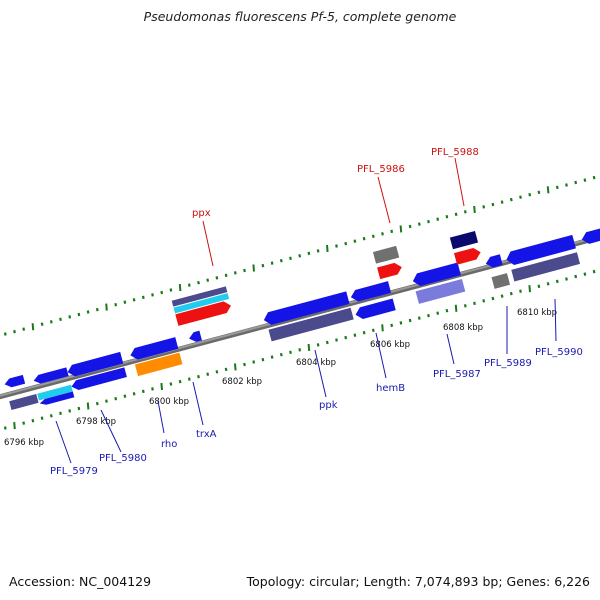 The height and width of the screenshot is (600, 600). What do you see at coordinates (169, 402) in the screenshot?
I see `ruler-label: 6800 kbp` at bounding box center [169, 402].